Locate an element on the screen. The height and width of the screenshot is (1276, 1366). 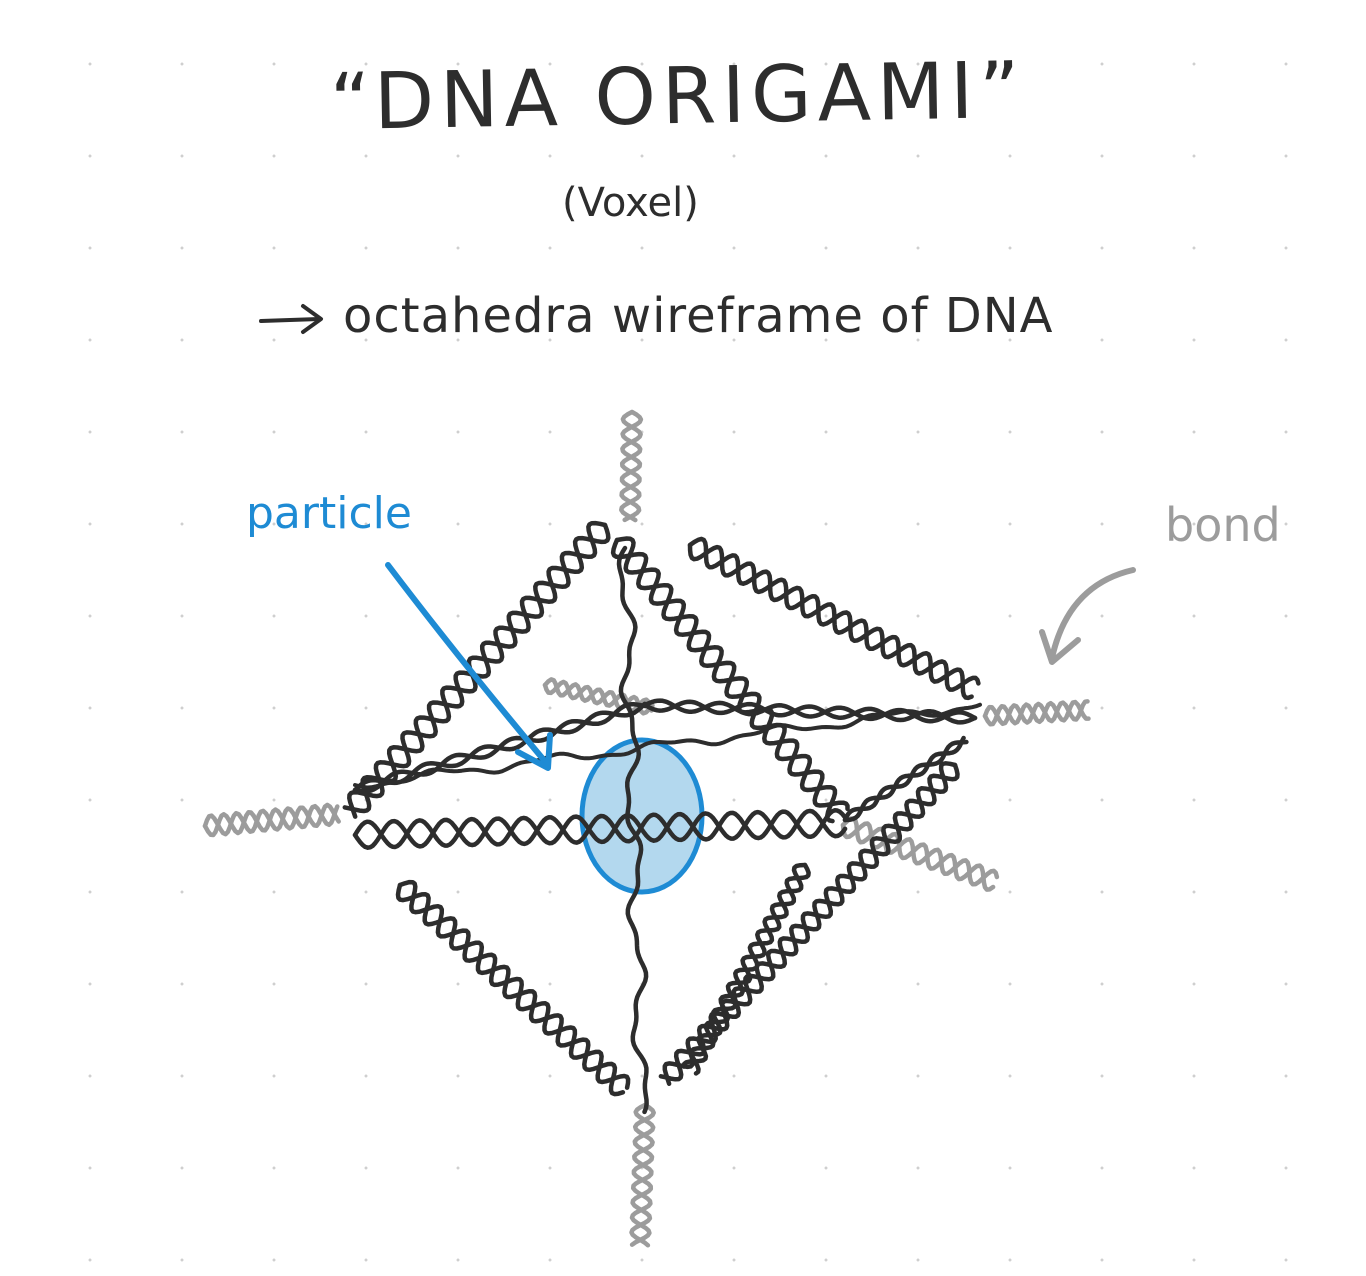
particle-arrow is located at coordinates (468, 665).